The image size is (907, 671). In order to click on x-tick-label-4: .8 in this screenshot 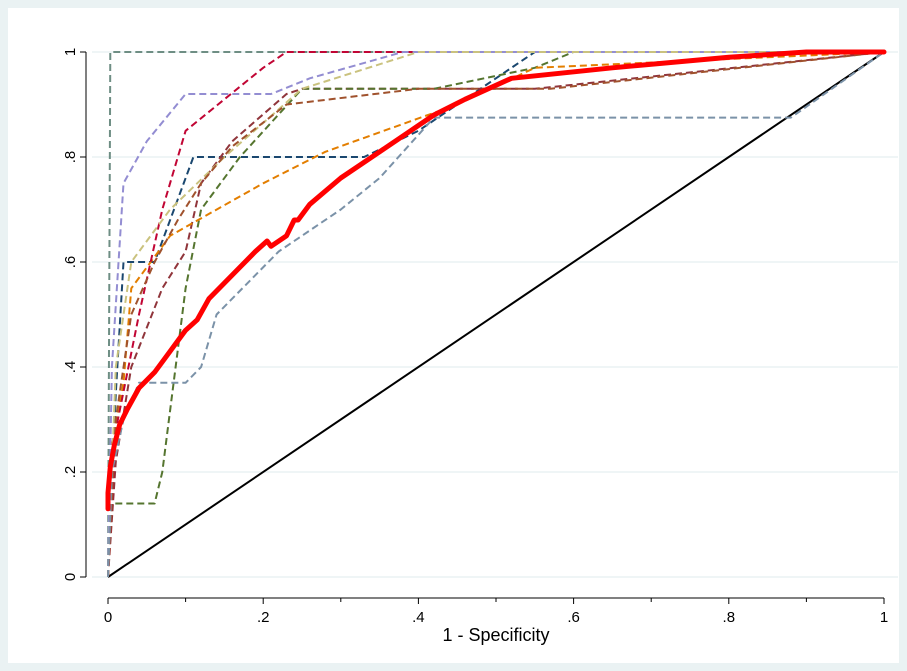, I will do `click(729, 617)`.